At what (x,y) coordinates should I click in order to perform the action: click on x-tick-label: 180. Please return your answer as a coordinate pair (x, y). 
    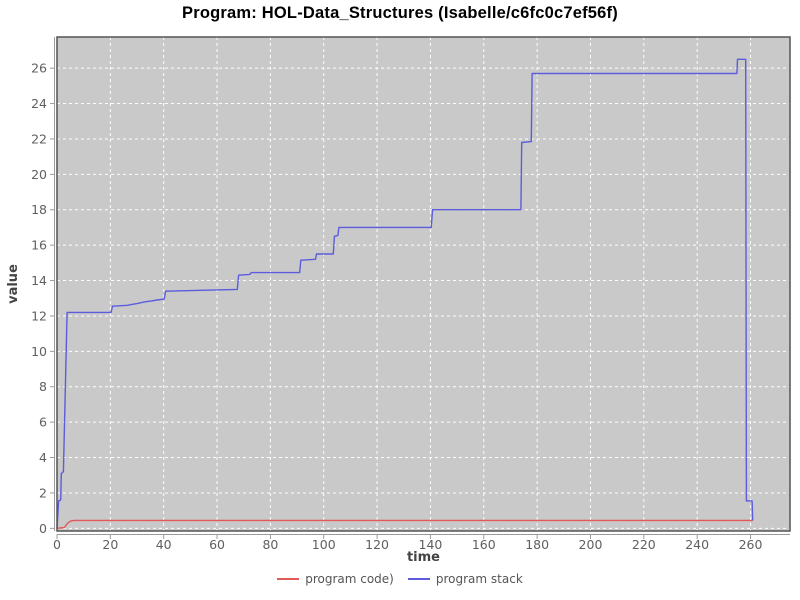
    Looking at the image, I should click on (537, 544).